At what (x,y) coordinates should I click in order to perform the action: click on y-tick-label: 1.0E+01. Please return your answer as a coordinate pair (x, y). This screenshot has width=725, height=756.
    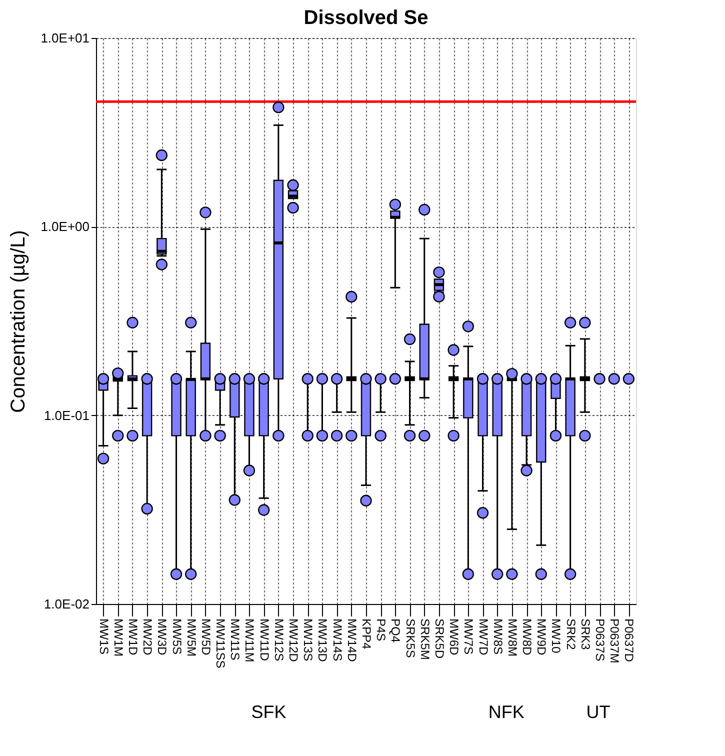
    Looking at the image, I should click on (65, 38).